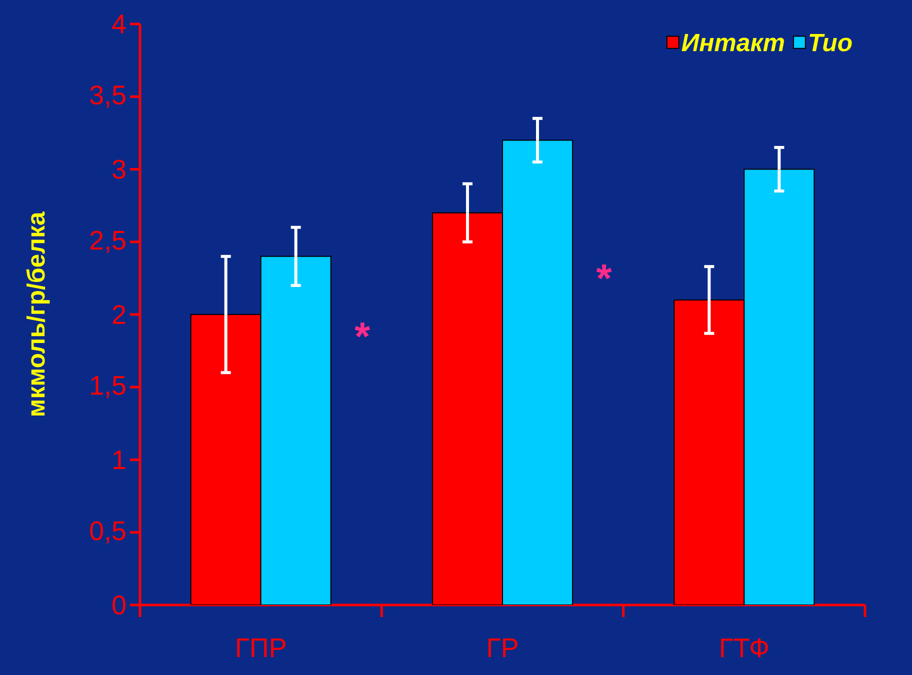 This screenshot has width=912, height=675. I want to click on x-tick-label: ГПР, so click(261, 648).